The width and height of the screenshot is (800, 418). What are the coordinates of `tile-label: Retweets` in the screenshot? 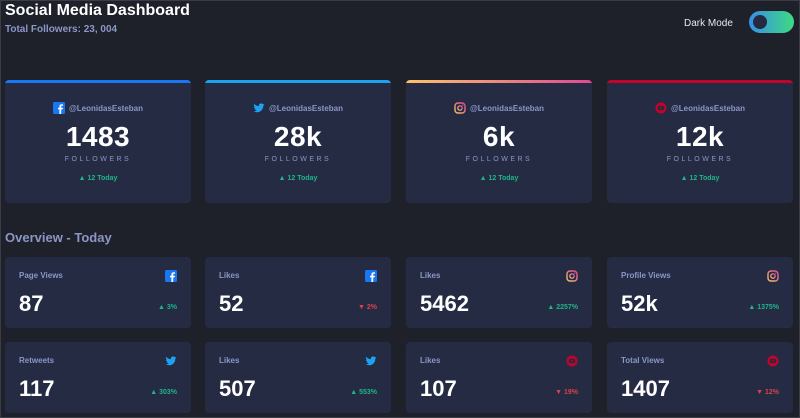 It's located at (37, 360).